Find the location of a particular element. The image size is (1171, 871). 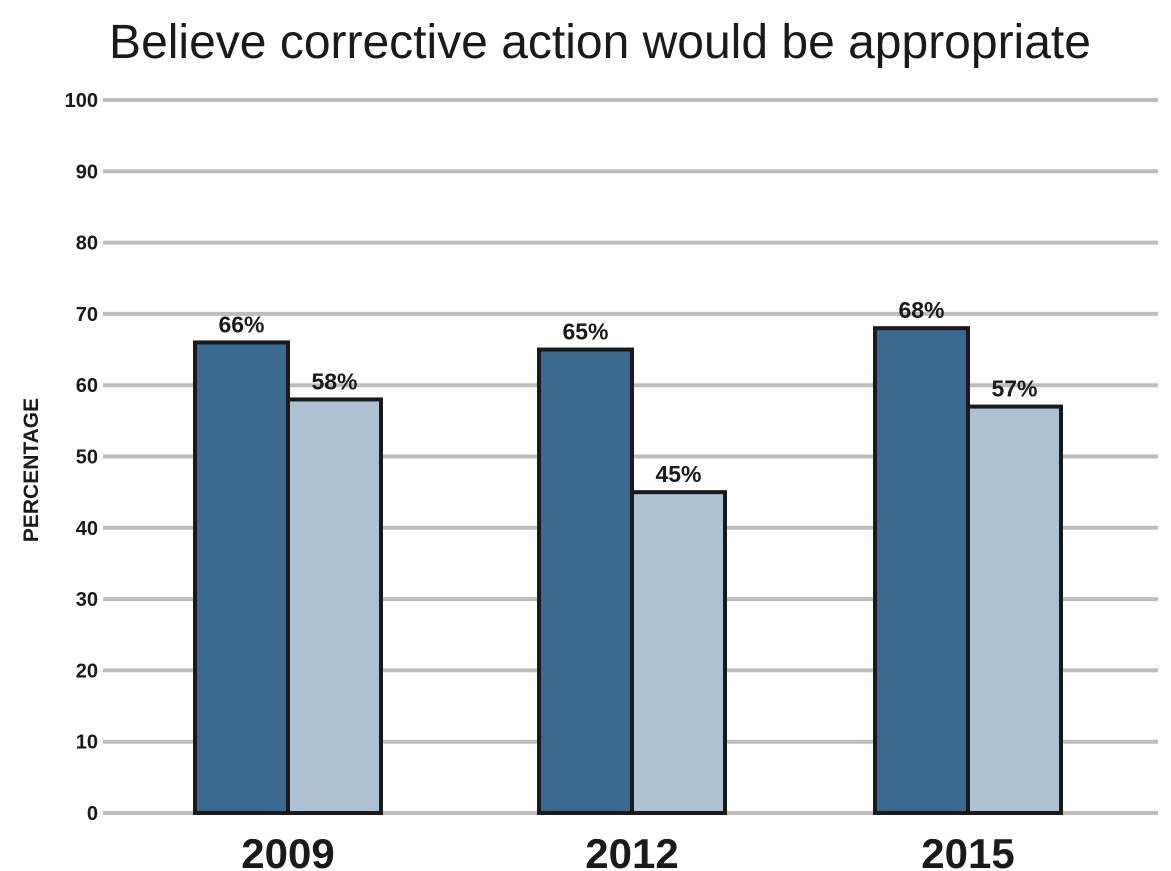

y-tick-label: 50 is located at coordinates (87, 458).